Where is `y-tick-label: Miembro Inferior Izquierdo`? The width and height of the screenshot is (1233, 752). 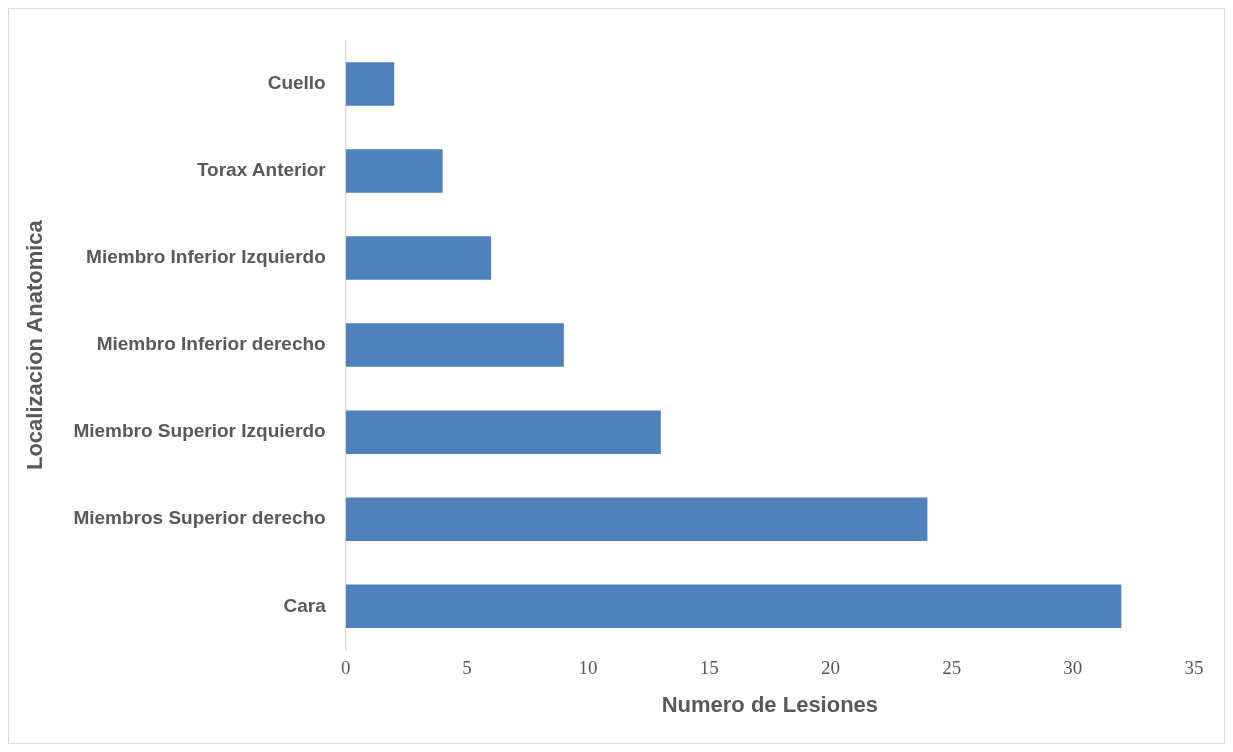
y-tick-label: Miembro Inferior Izquierdo is located at coordinates (206, 257).